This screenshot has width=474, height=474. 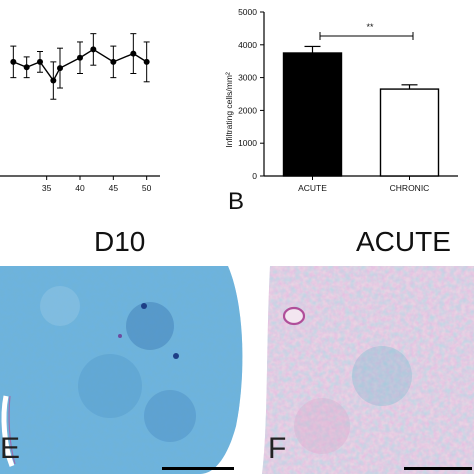 I want to click on scale-bar-e, so click(x=198, y=468).